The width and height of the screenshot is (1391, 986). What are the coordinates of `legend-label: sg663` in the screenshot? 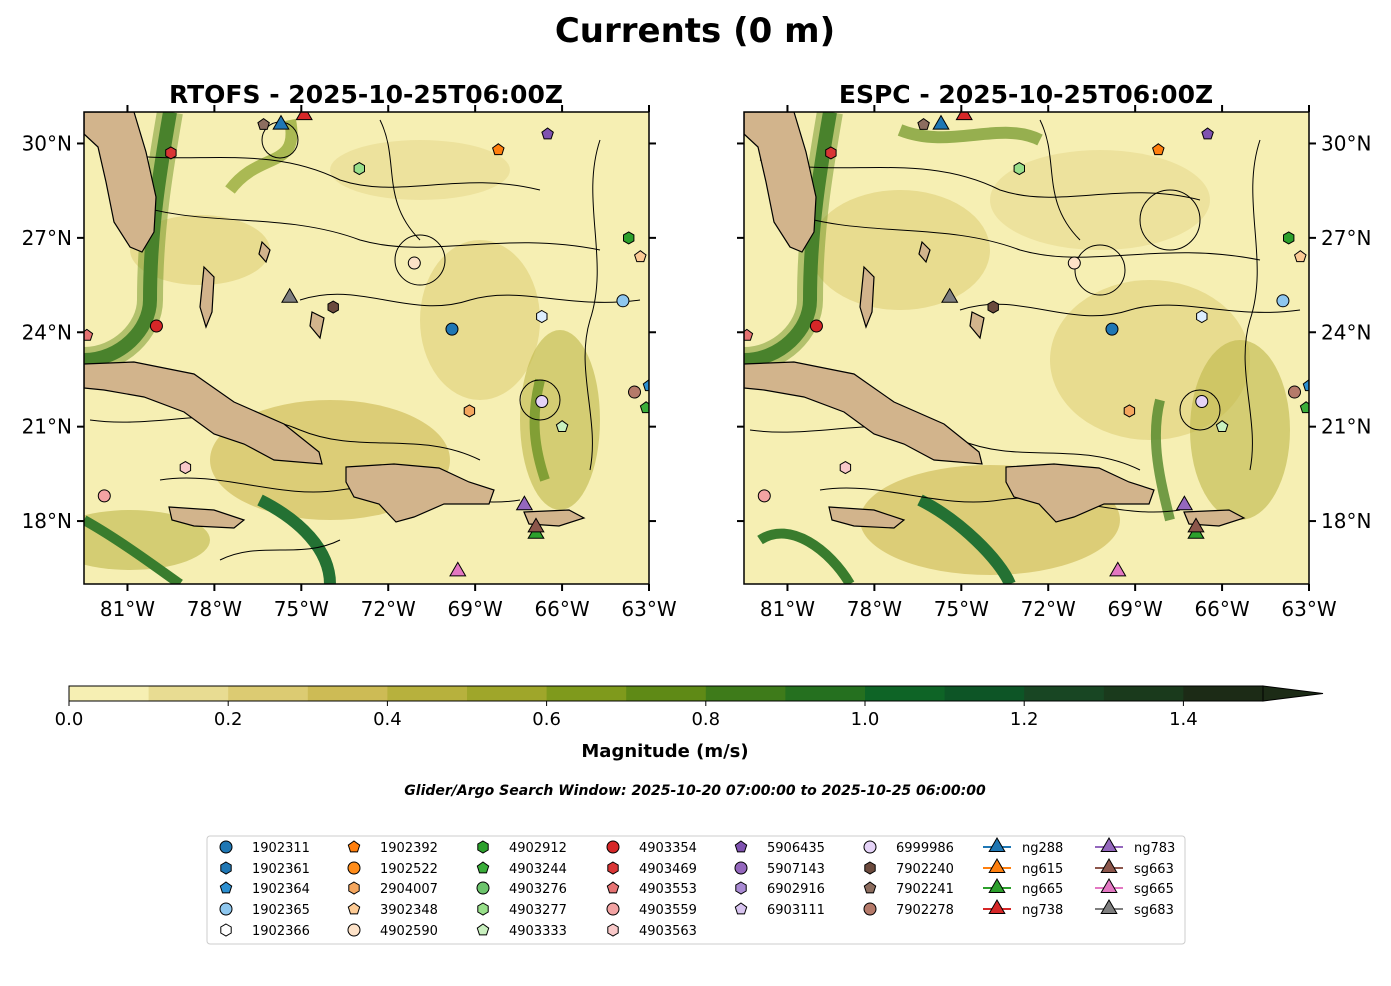 It's located at (1154, 869).